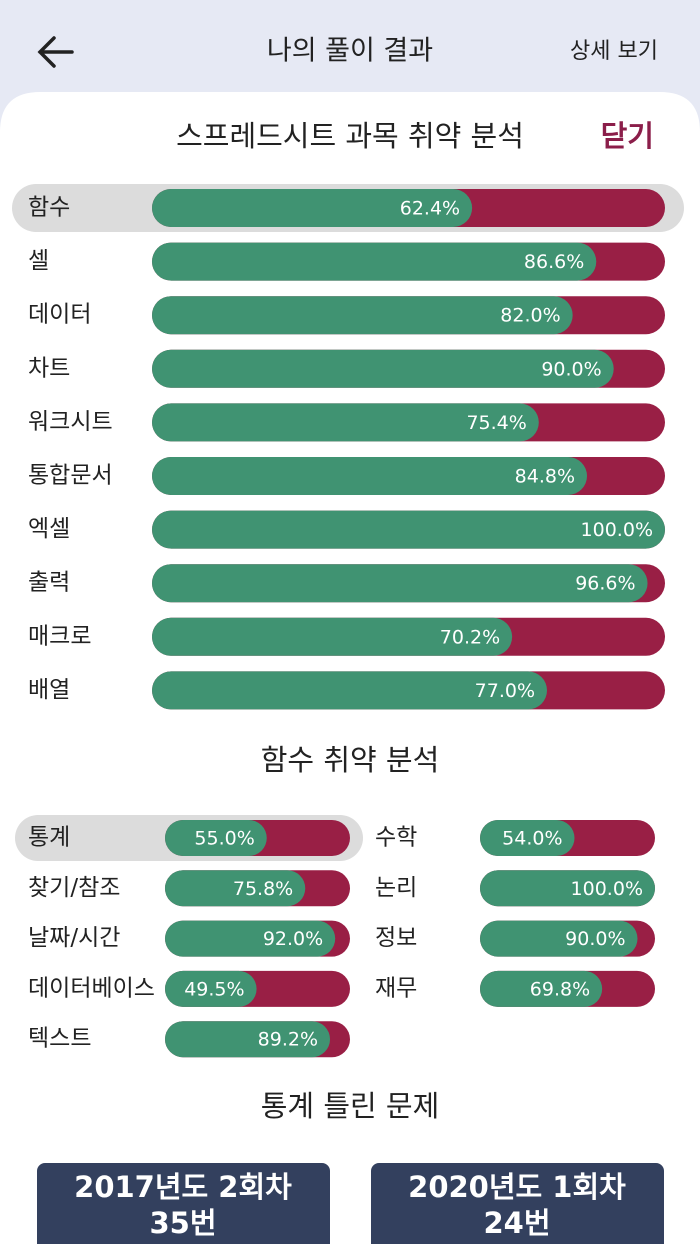  I want to click on bar-label: 70.2%, so click(470, 637).